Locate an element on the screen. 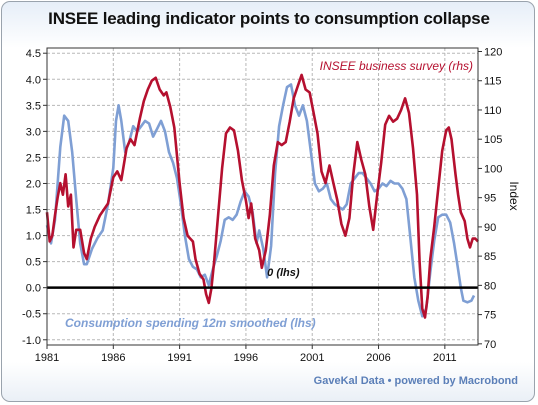 The height and width of the screenshot is (405, 538). right-tick-label: 70 is located at coordinates (490, 345).